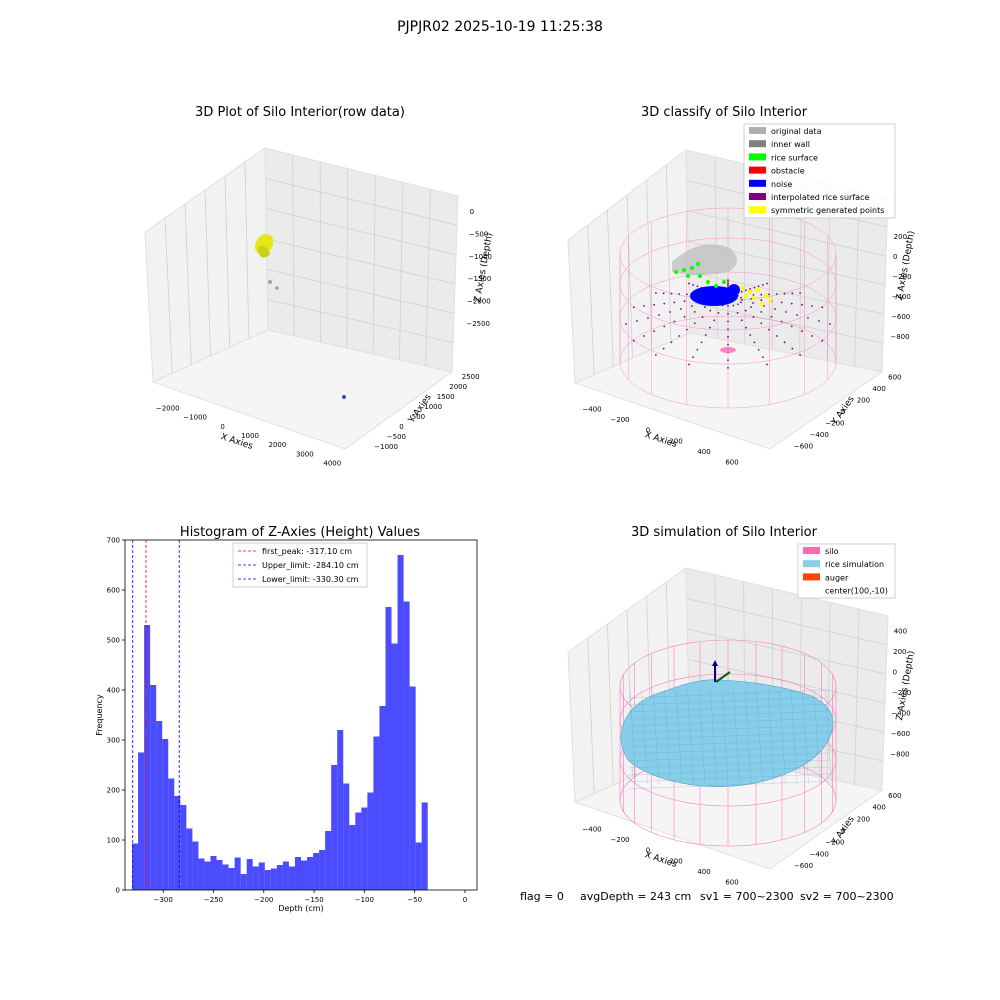  Describe the element at coordinates (195, 418) in the screenshot. I see `panel1-x-tick-1: −1000` at that location.